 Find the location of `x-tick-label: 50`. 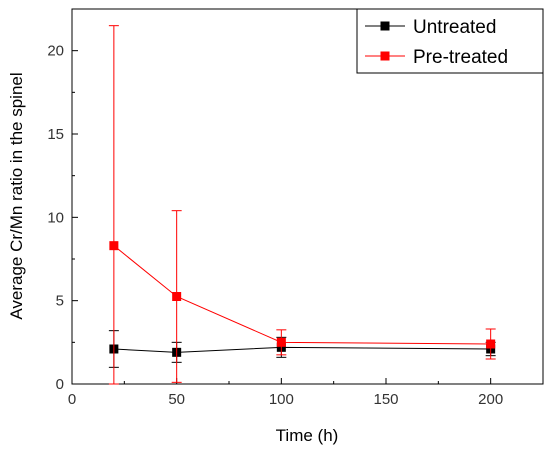

x-tick-label: 50 is located at coordinates (176, 399).